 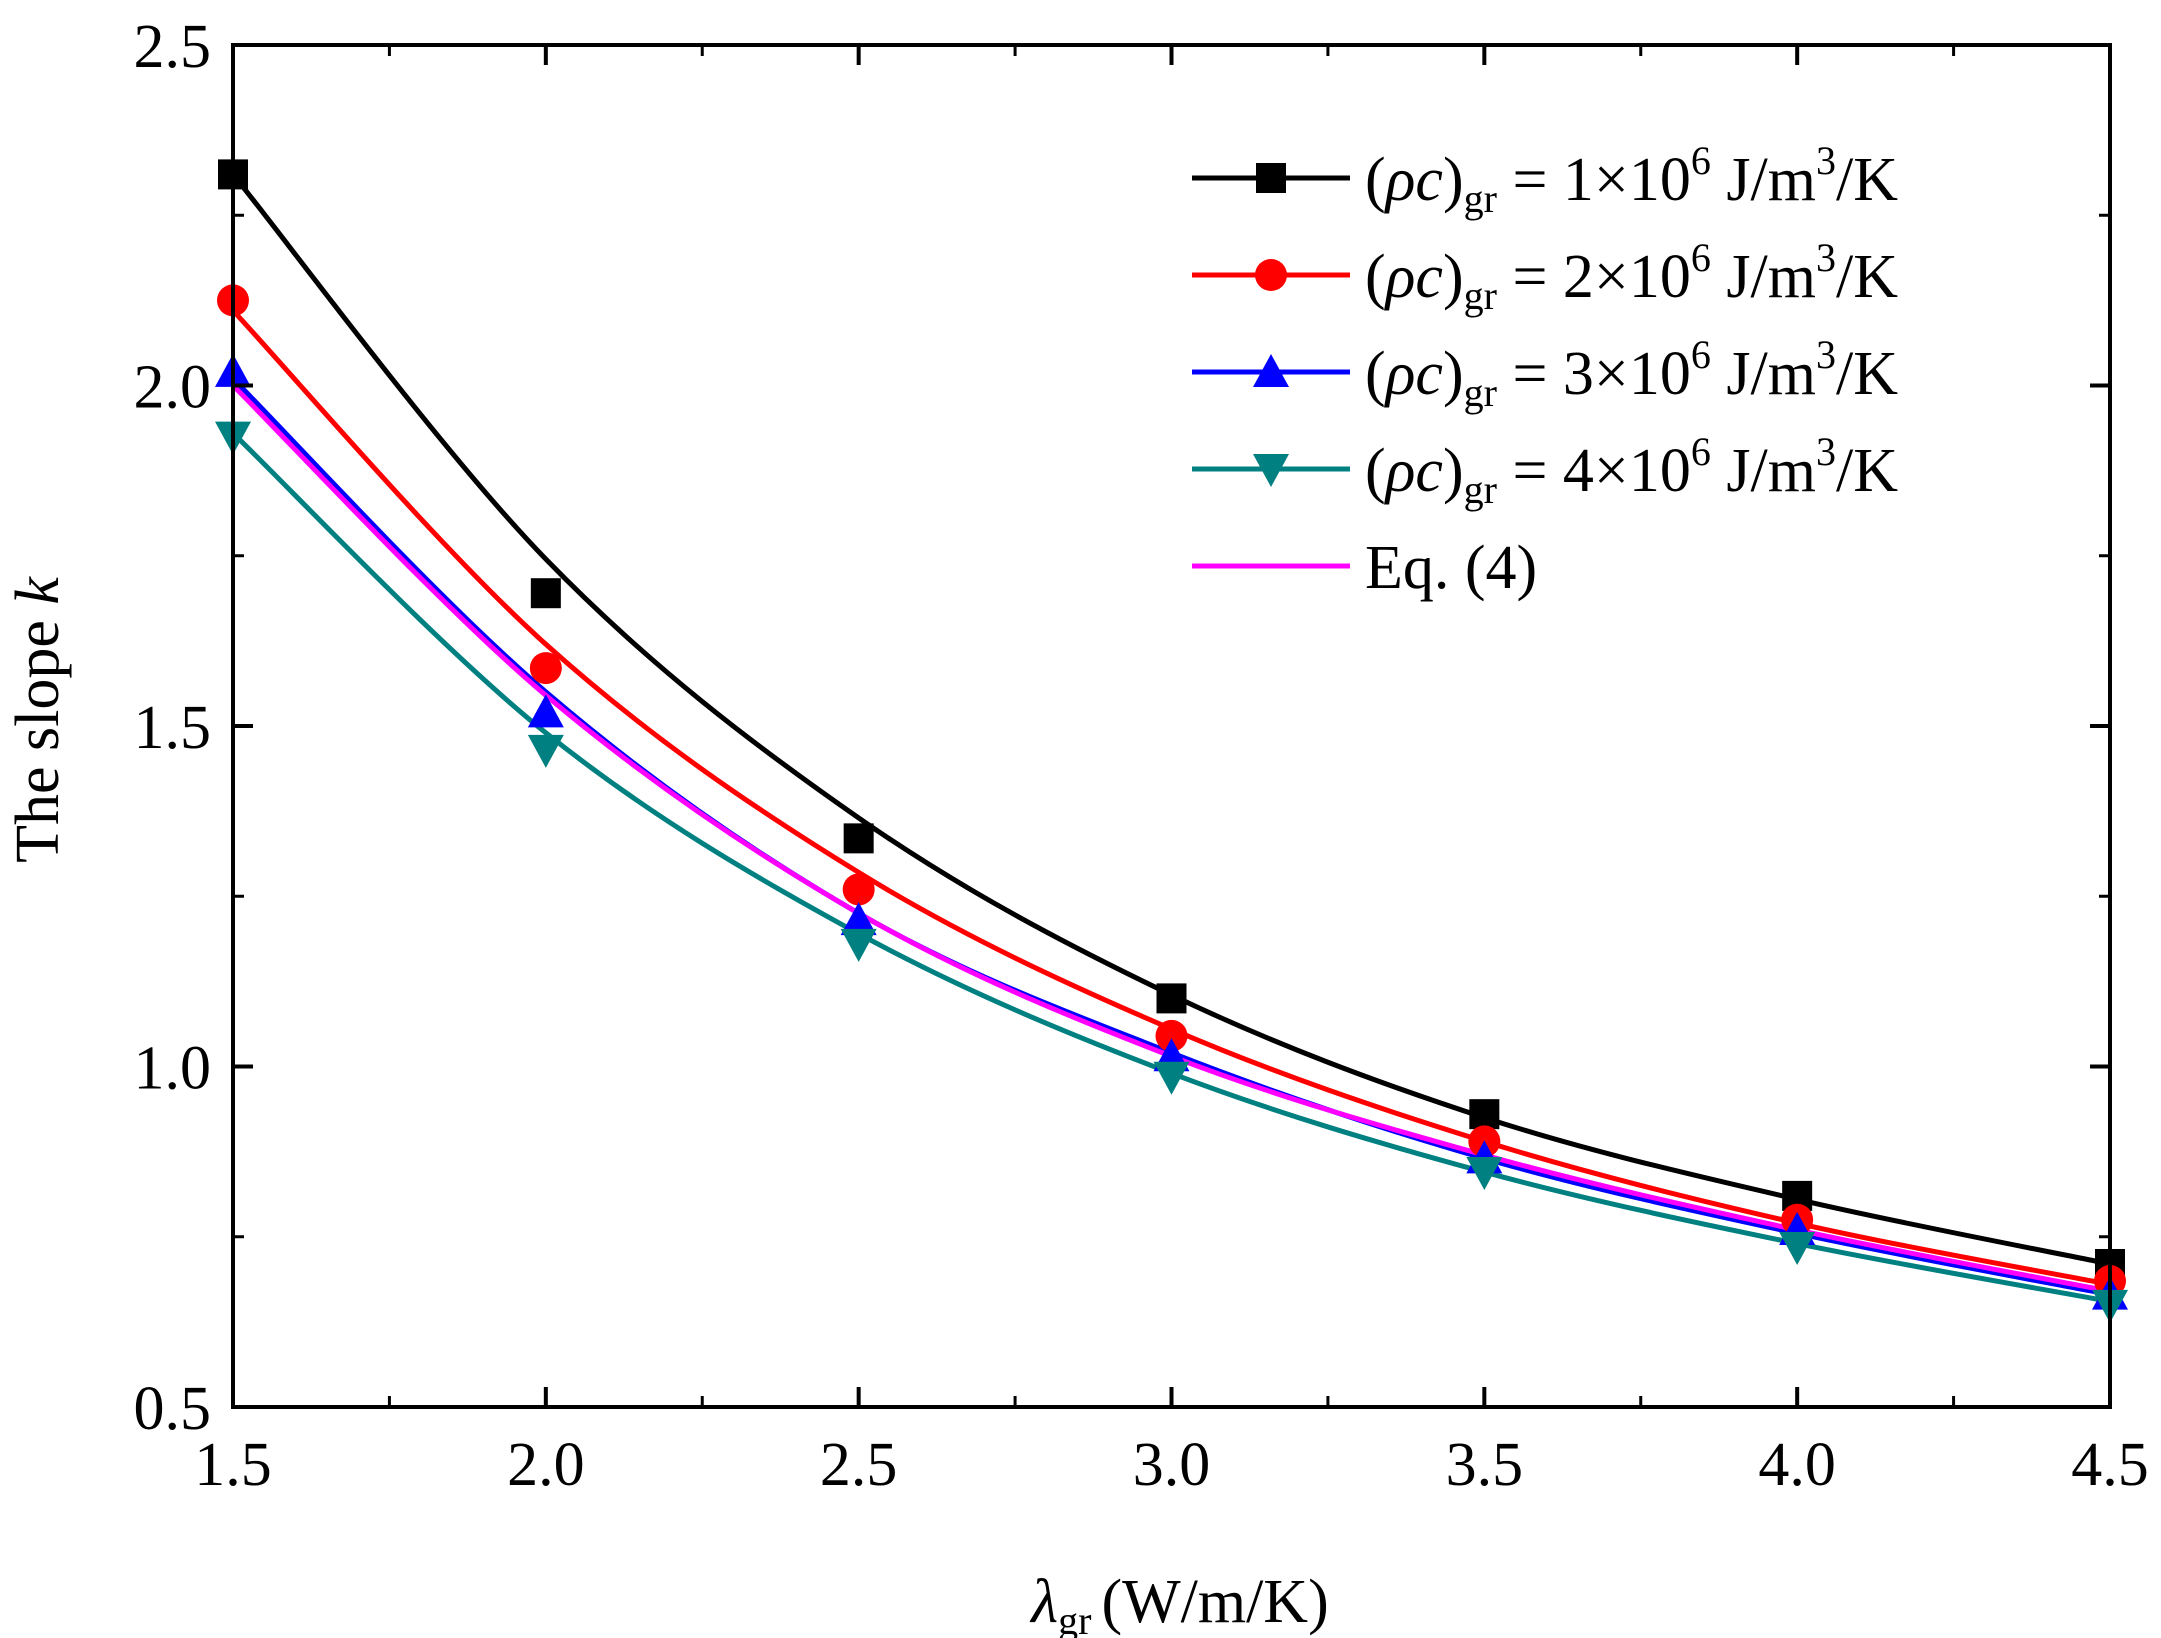 What do you see at coordinates (1364, 568) in the screenshot?
I see `legend-item-5: Eq. (4)` at bounding box center [1364, 568].